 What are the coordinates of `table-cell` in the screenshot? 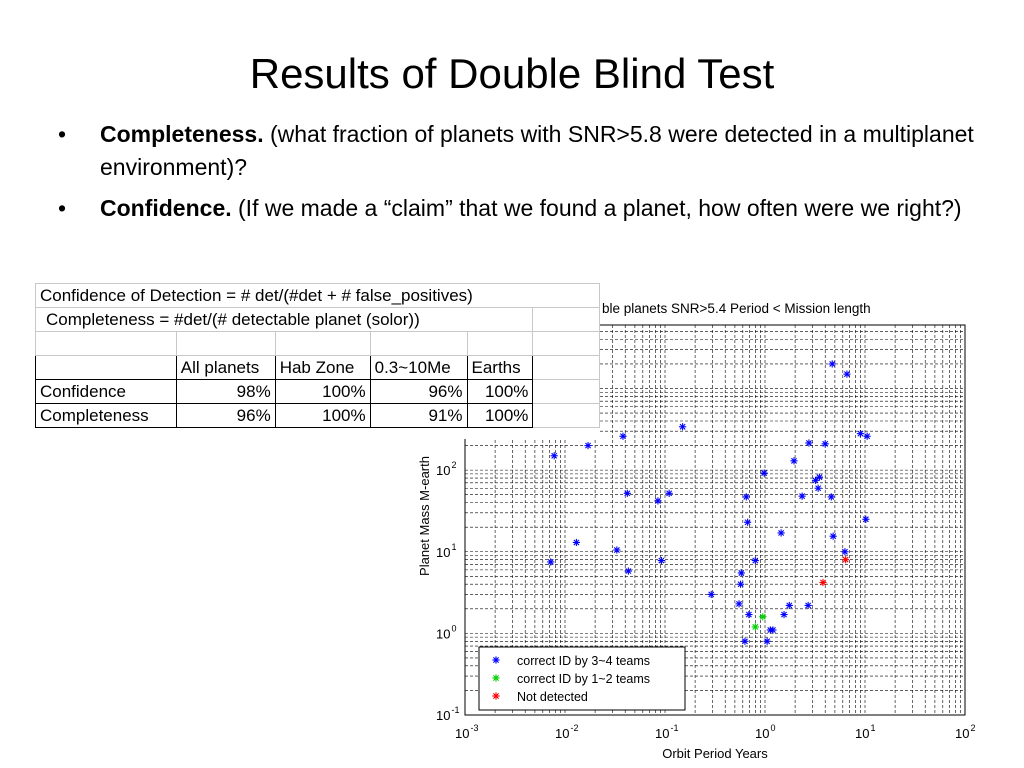 It's located at (566, 319).